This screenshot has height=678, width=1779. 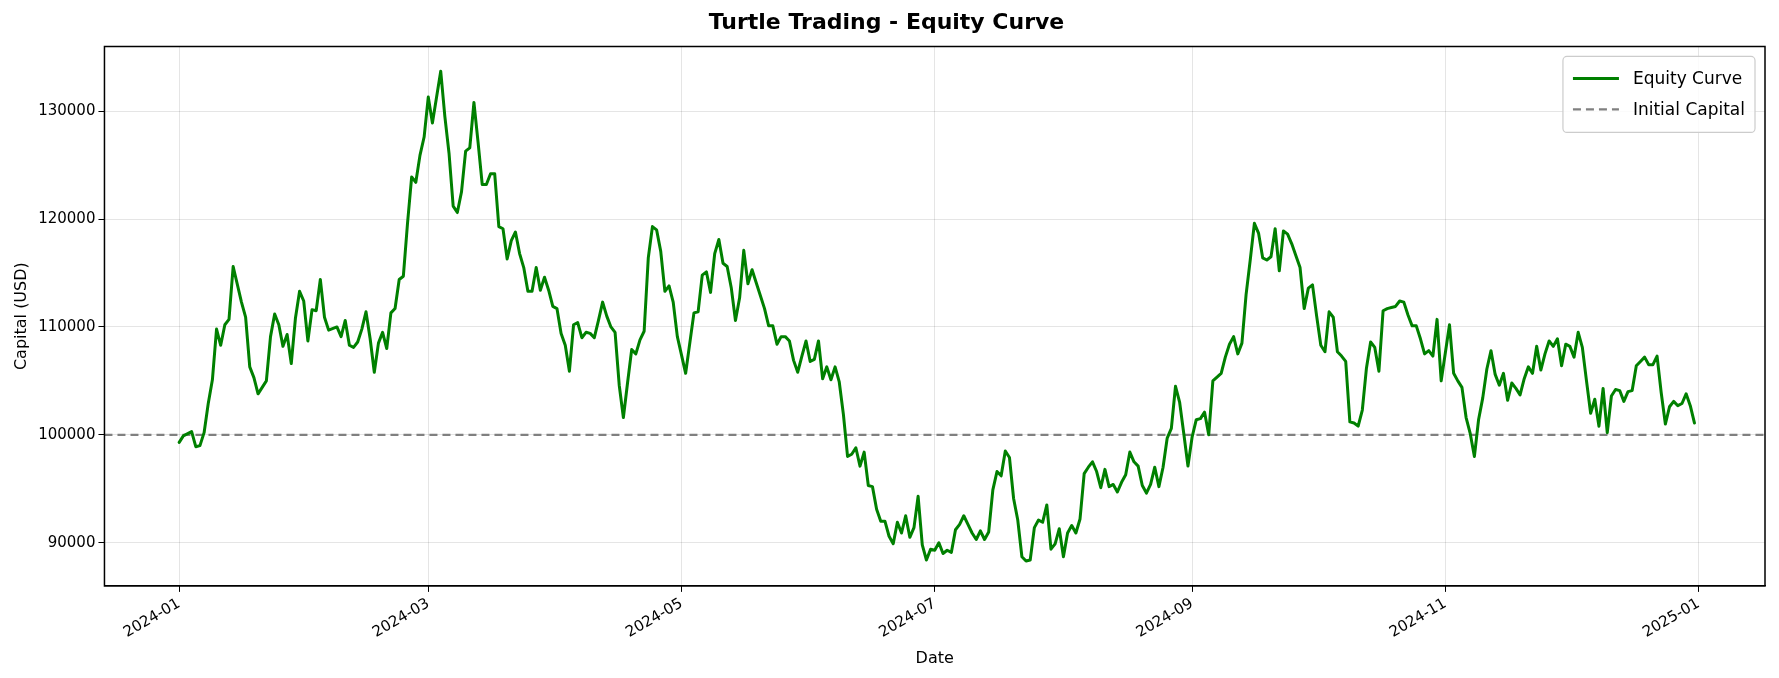 I want to click on legend-label: Equity Curve, so click(x=1687, y=77).